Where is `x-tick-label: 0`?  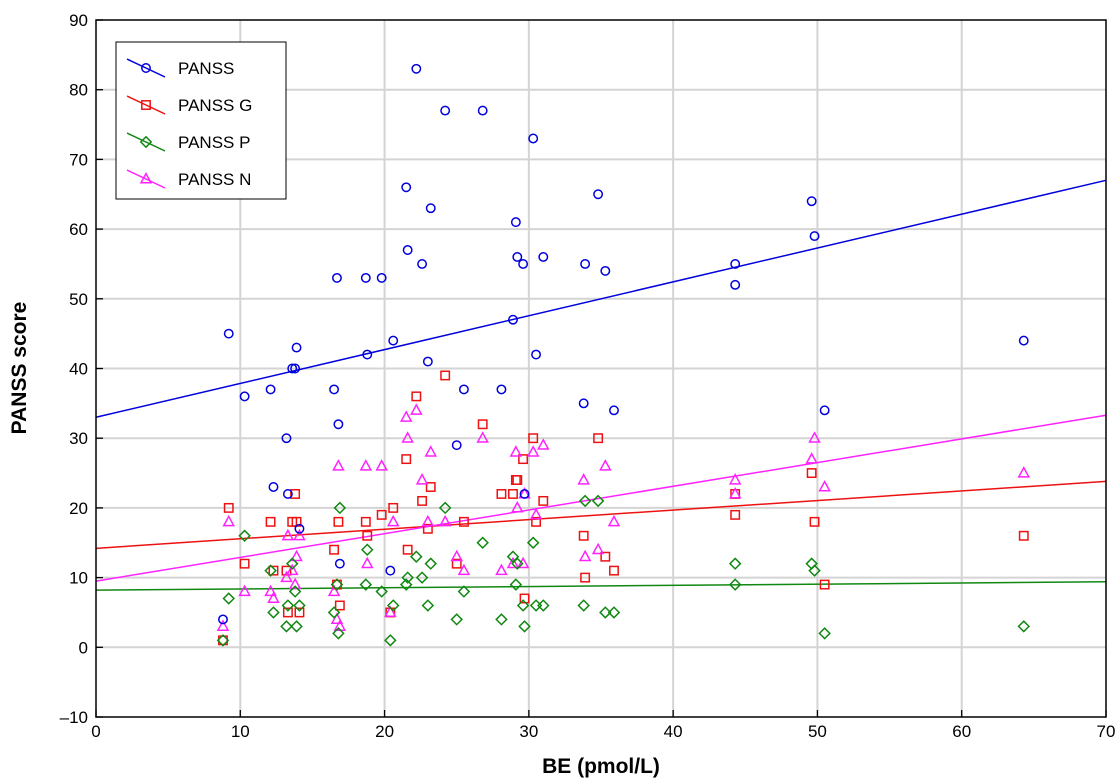 x-tick-label: 0 is located at coordinates (95, 731).